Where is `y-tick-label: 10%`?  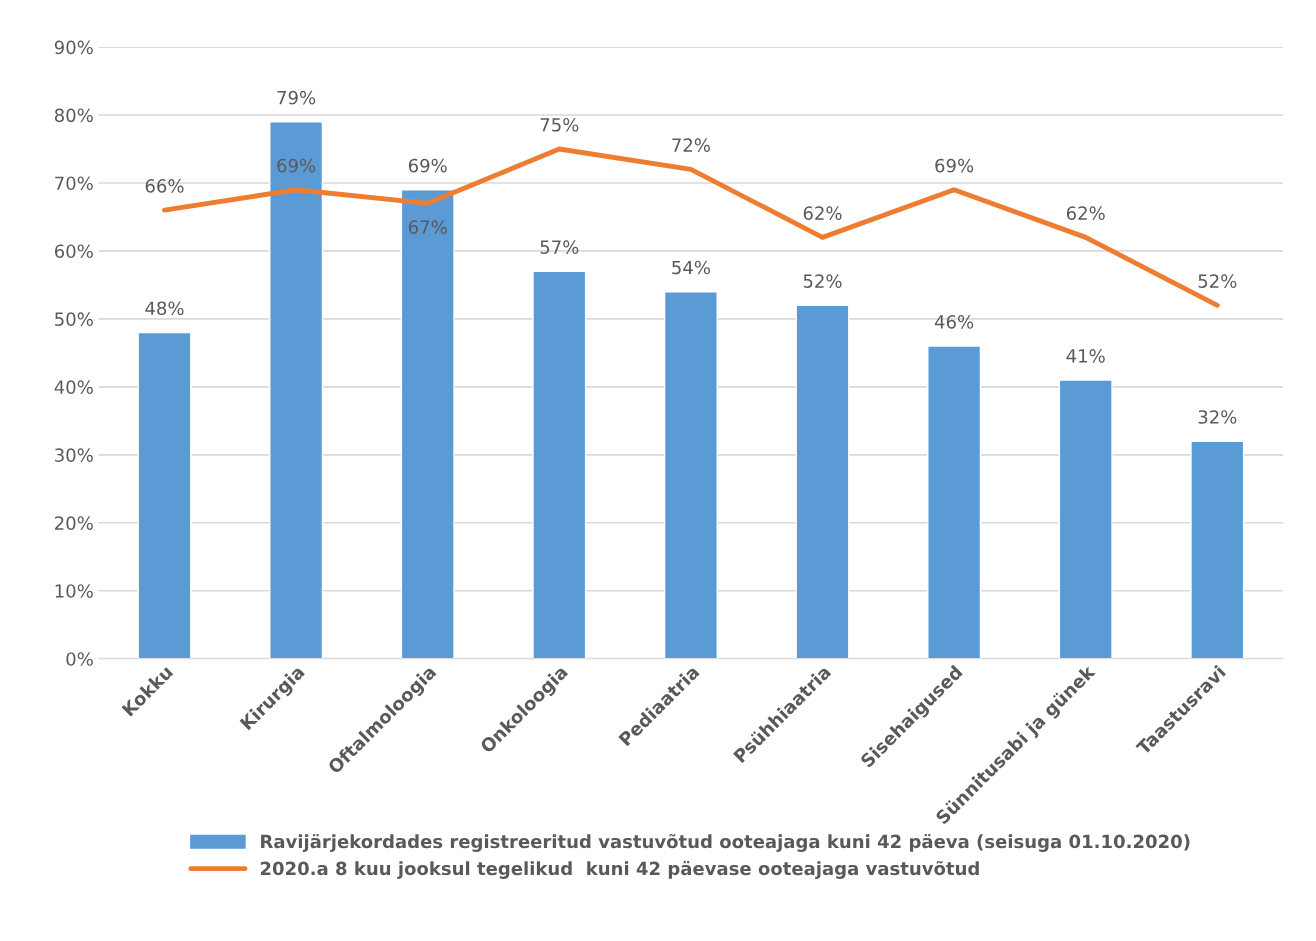 y-tick-label: 10% is located at coordinates (74, 591).